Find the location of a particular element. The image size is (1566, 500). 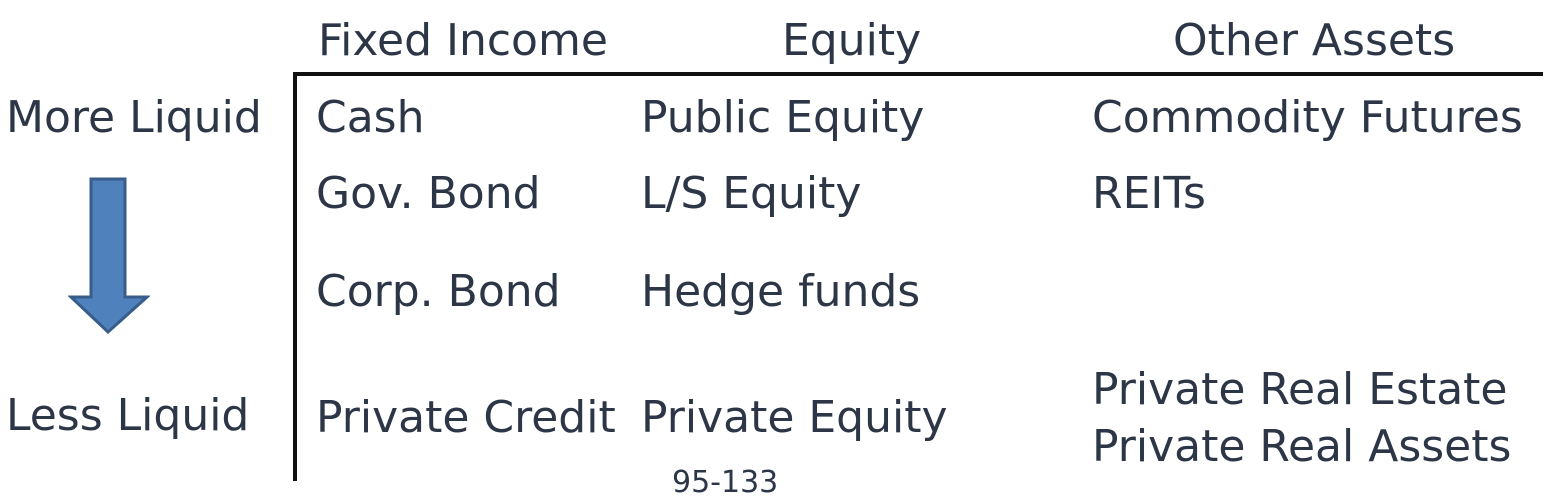

header-rule is located at coordinates (918, 74).